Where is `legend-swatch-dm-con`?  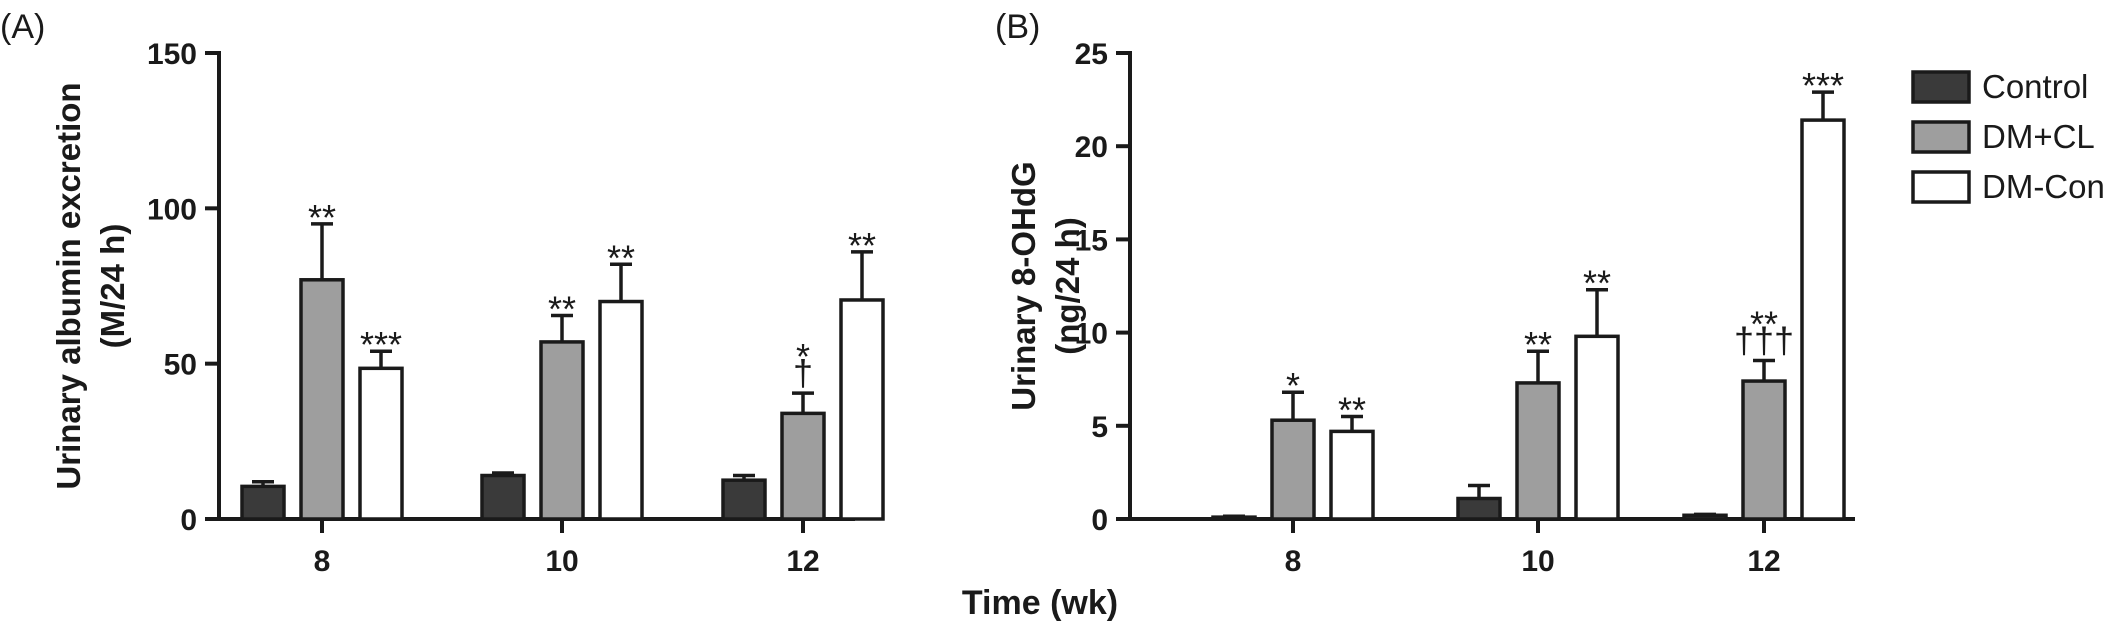 legend-swatch-dm-con is located at coordinates (1941, 187).